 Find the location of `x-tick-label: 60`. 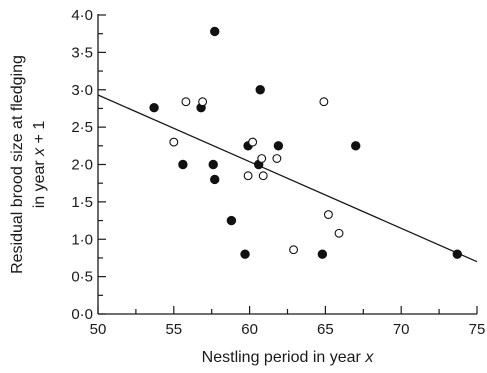

x-tick-label: 60 is located at coordinates (249, 329).